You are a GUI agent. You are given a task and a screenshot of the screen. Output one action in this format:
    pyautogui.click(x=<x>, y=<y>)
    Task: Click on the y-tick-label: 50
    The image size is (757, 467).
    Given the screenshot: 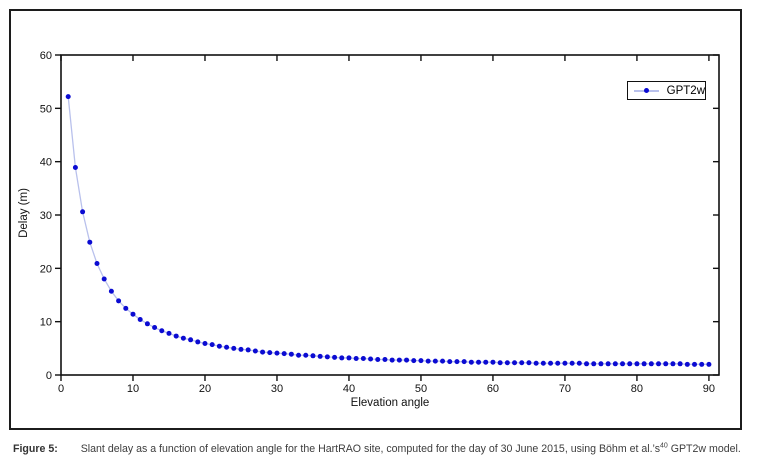 What is the action you would take?
    pyautogui.click(x=46, y=109)
    